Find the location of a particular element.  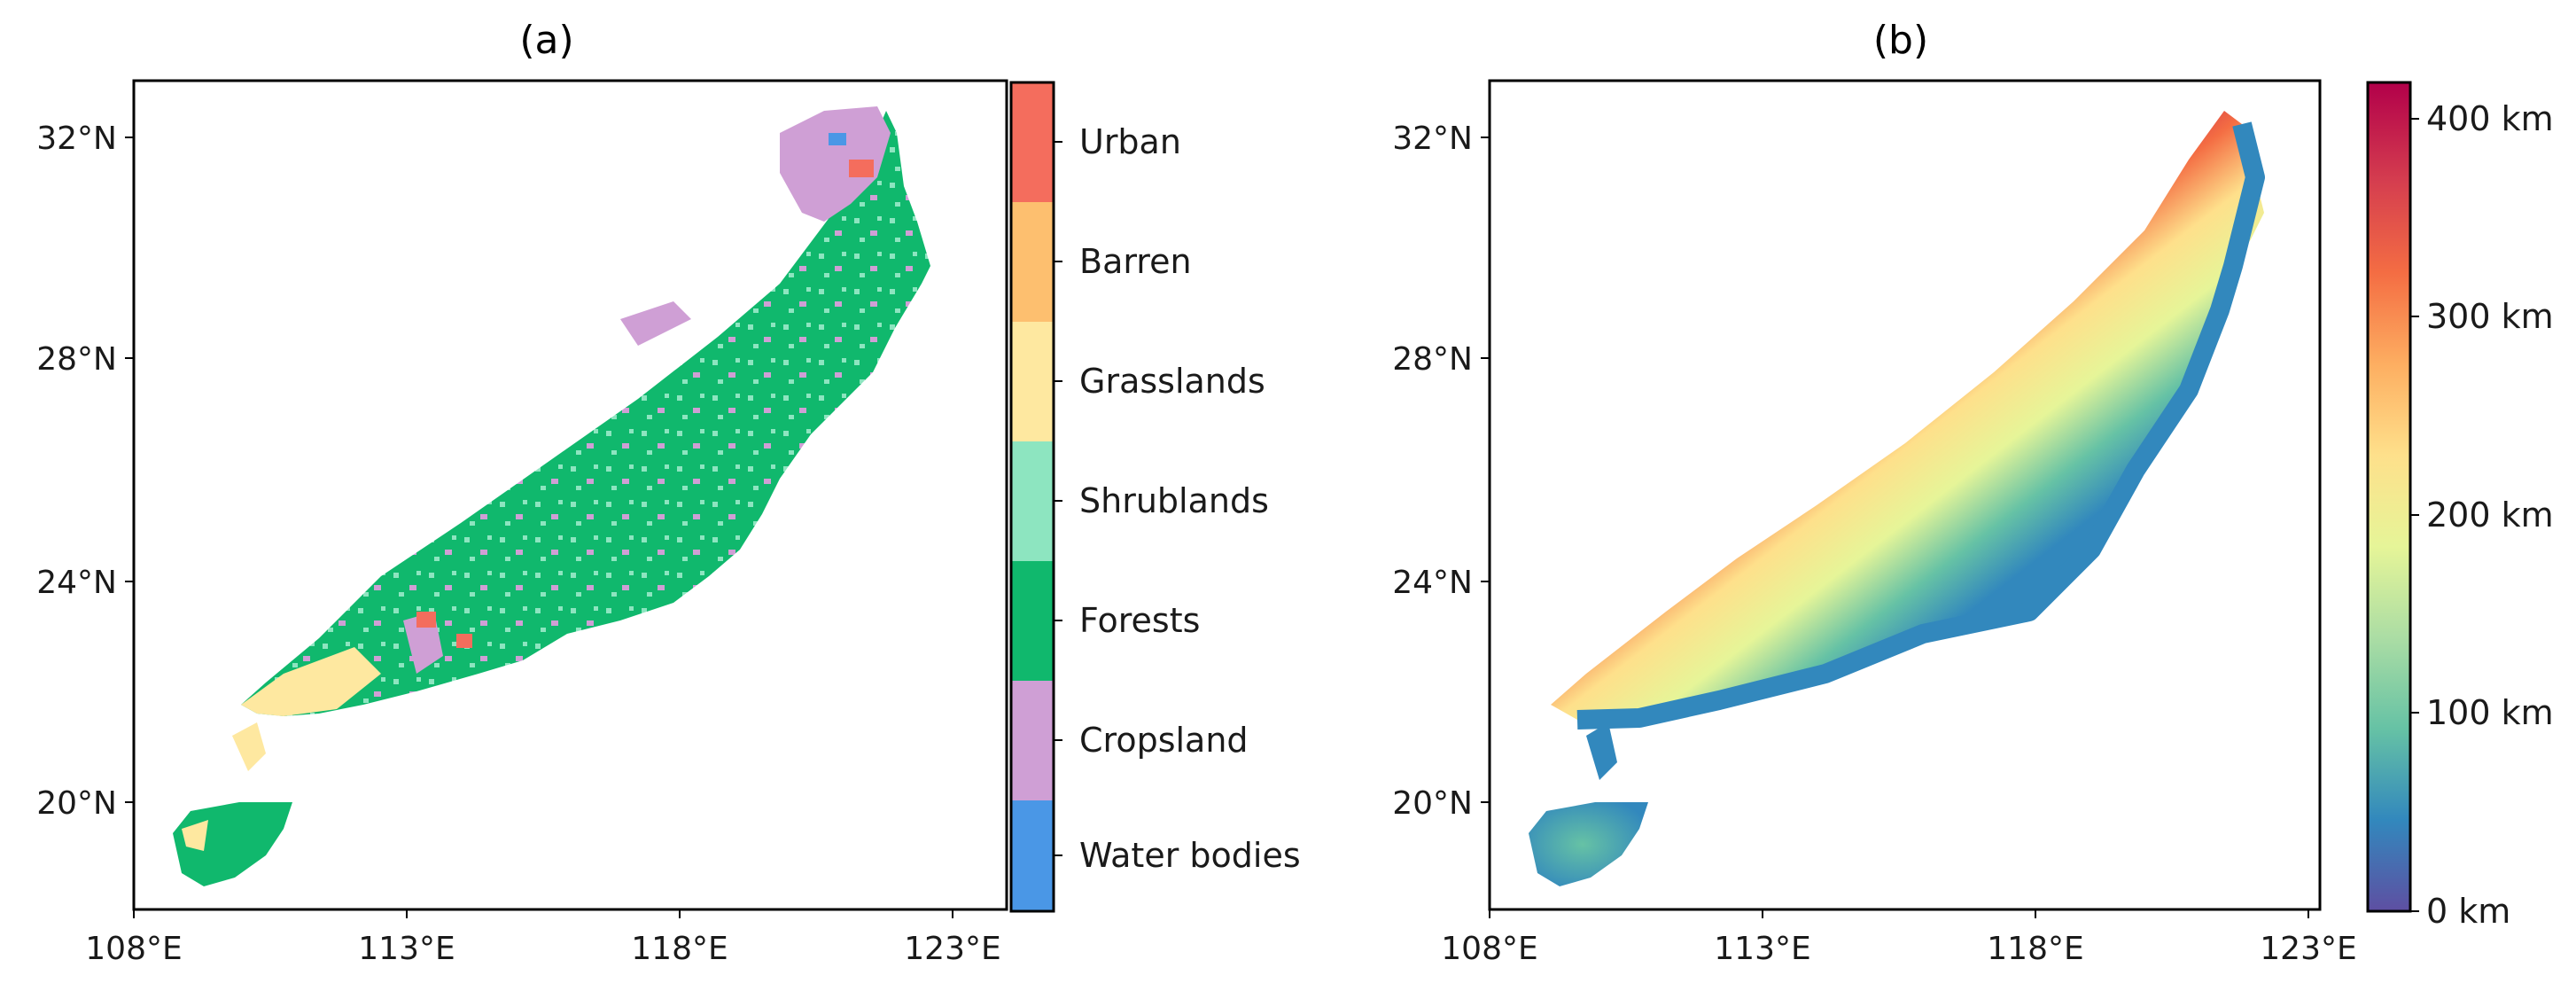

colorbar-tick-label: 100 km is located at coordinates (2490, 712).